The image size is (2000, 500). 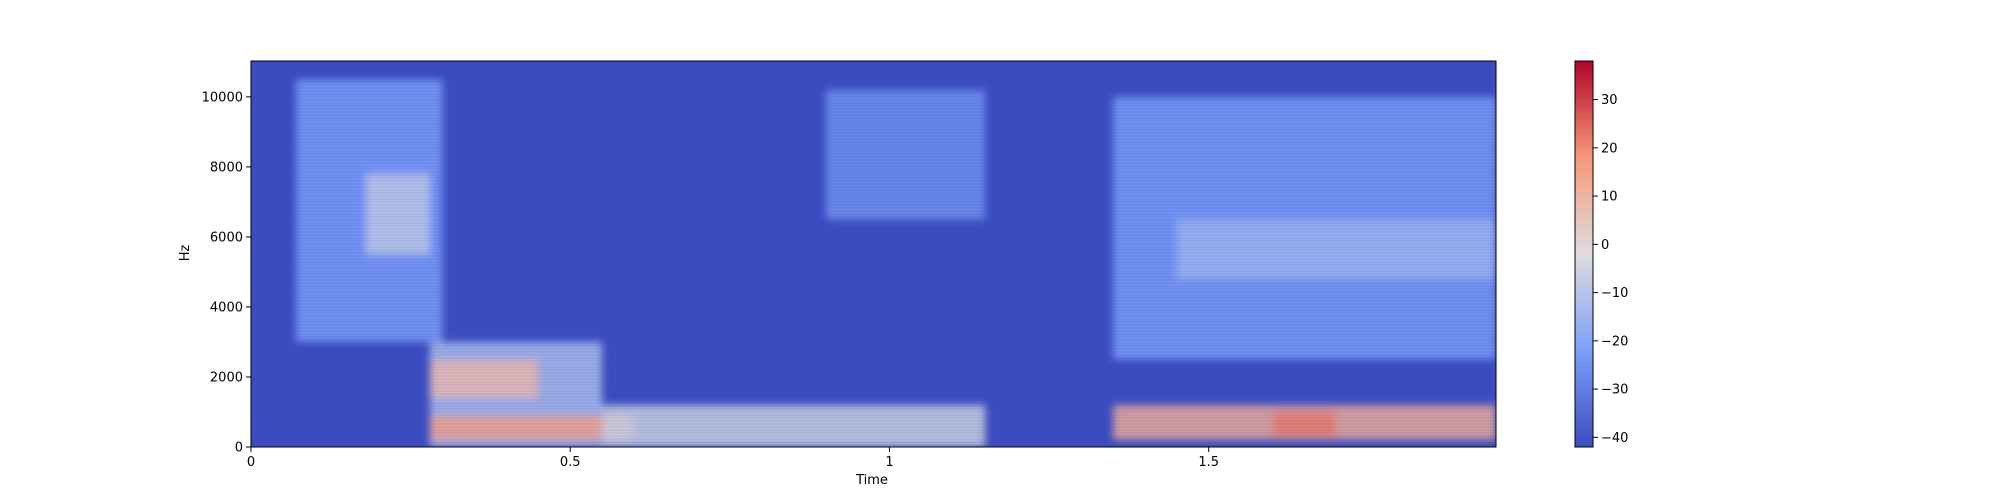 What do you see at coordinates (1609, 197) in the screenshot?
I see `colorbar-tick-label: 10` at bounding box center [1609, 197].